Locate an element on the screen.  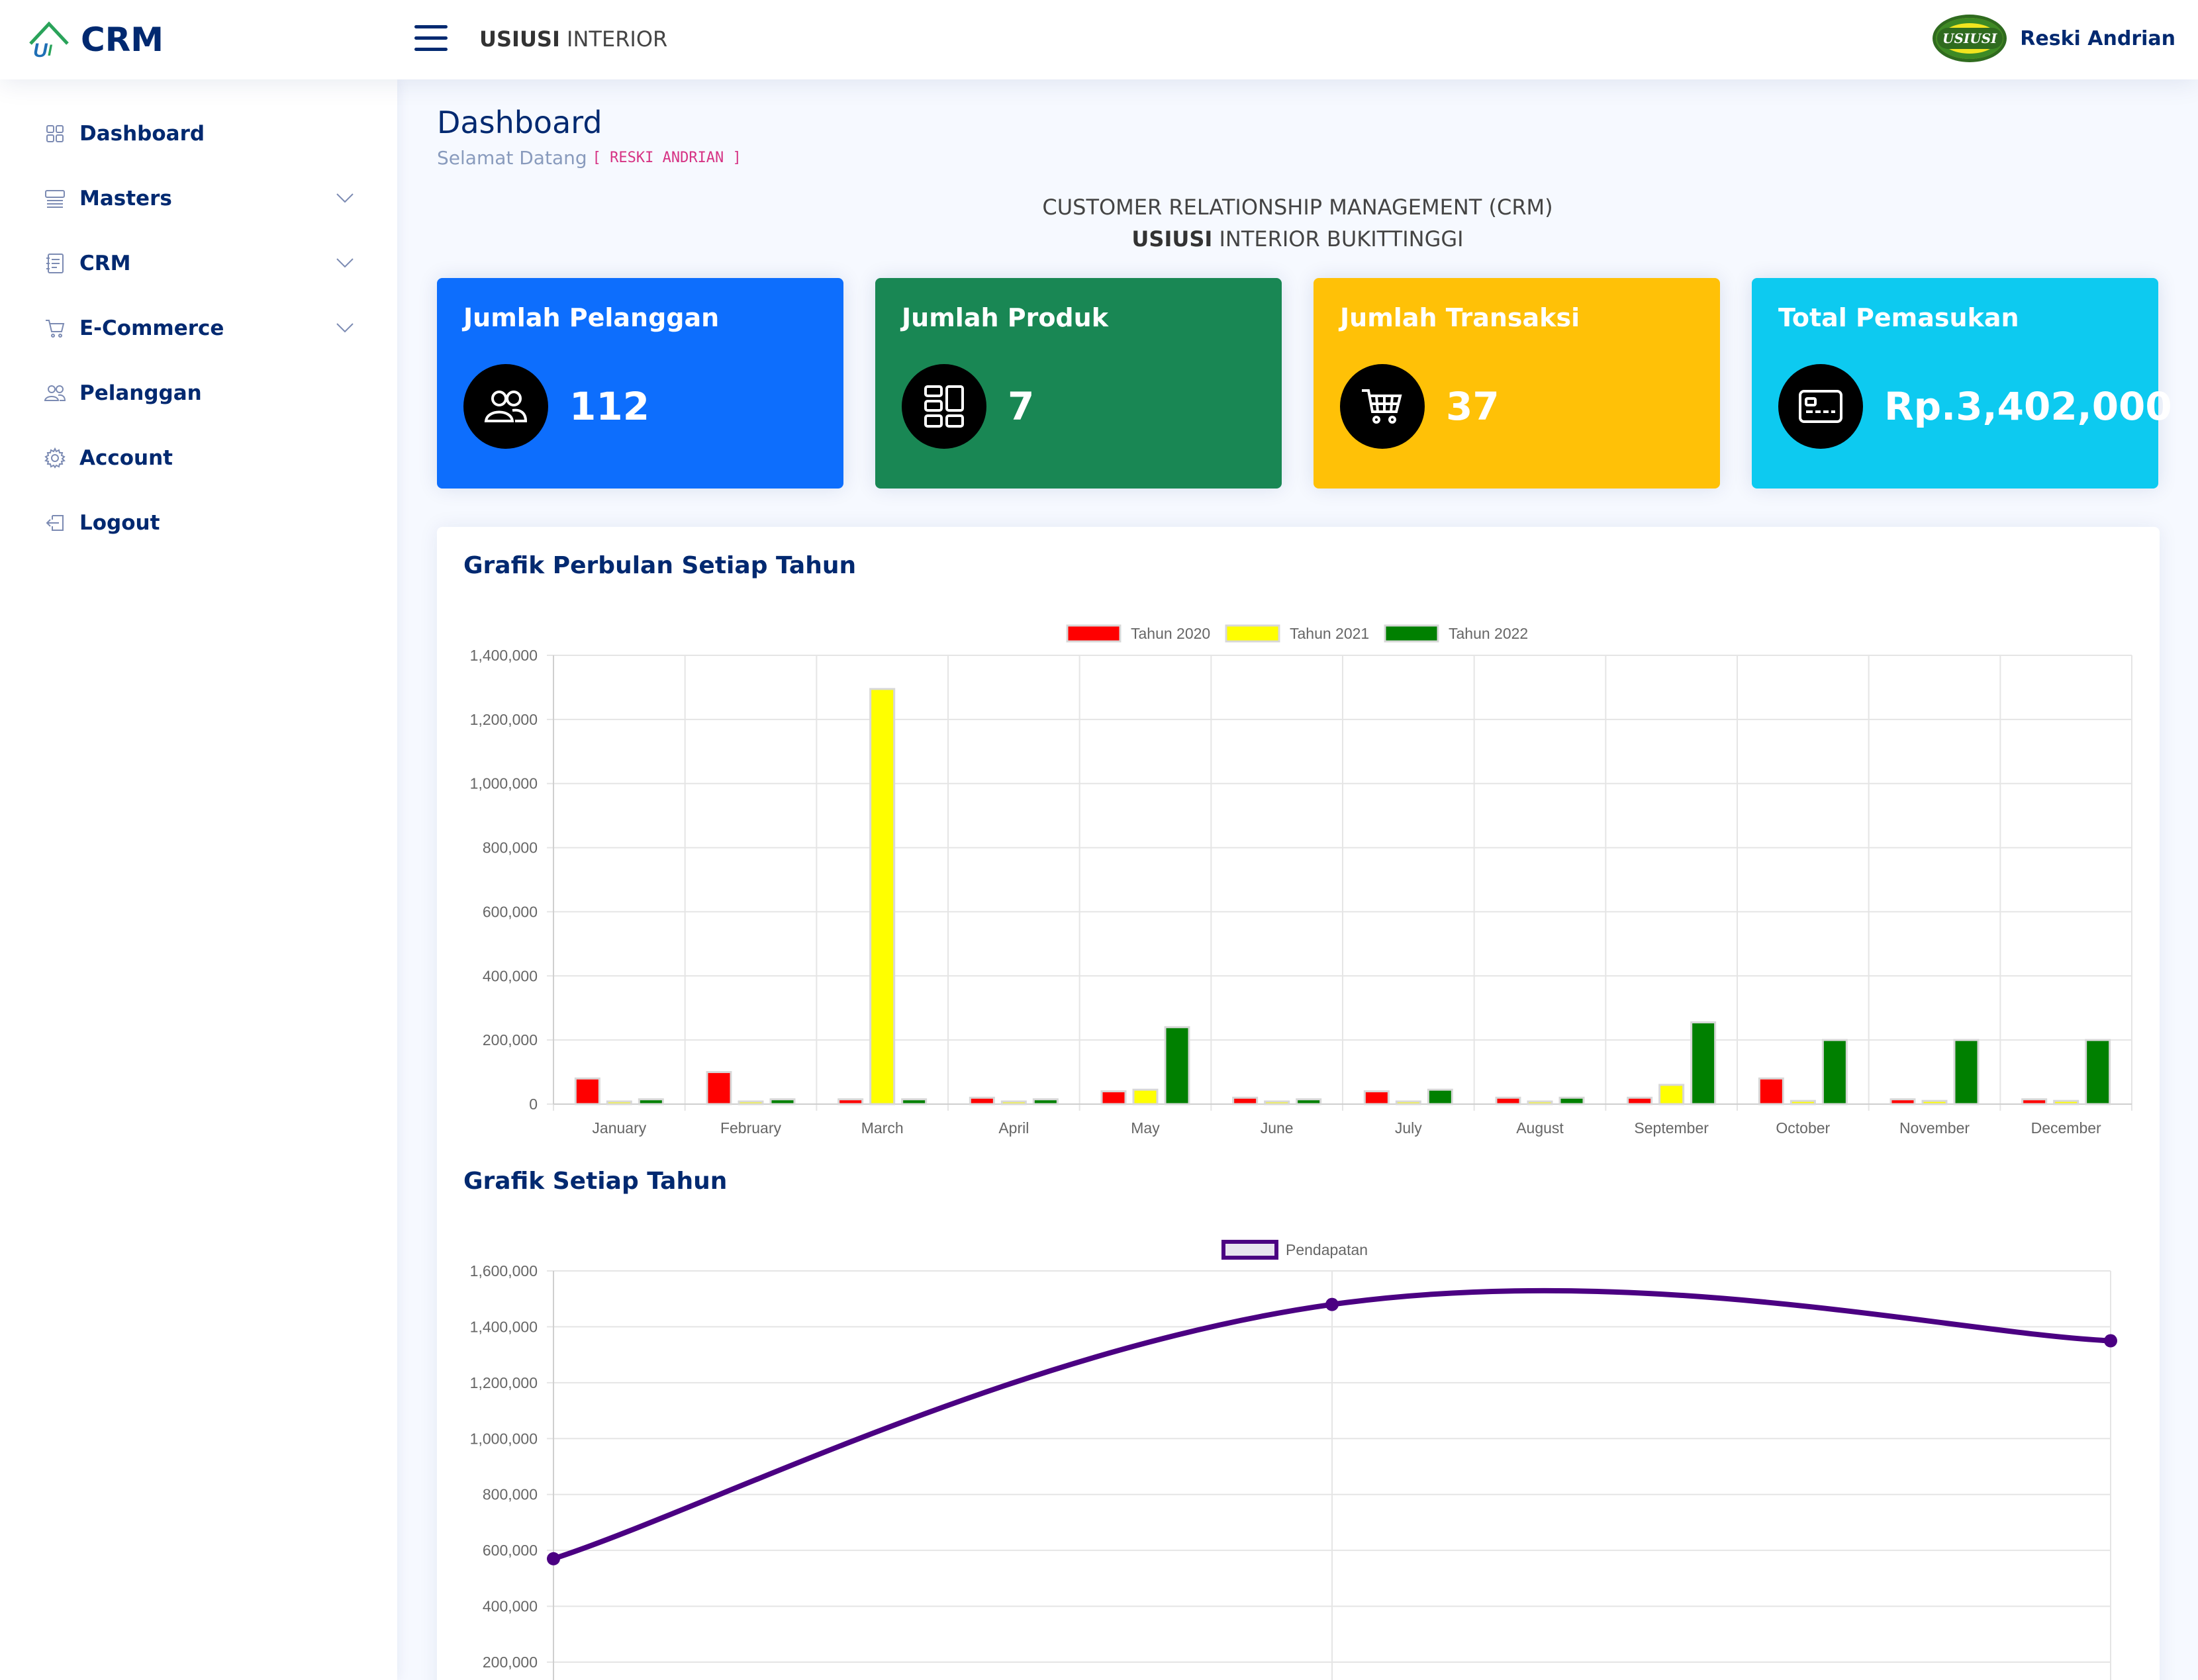
avatar: USIUSI is located at coordinates (1970, 38).